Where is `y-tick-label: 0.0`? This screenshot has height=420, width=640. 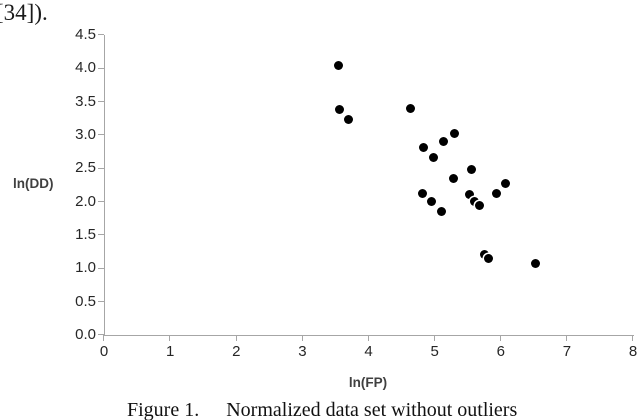 y-tick-label: 0.0 is located at coordinates (85, 334).